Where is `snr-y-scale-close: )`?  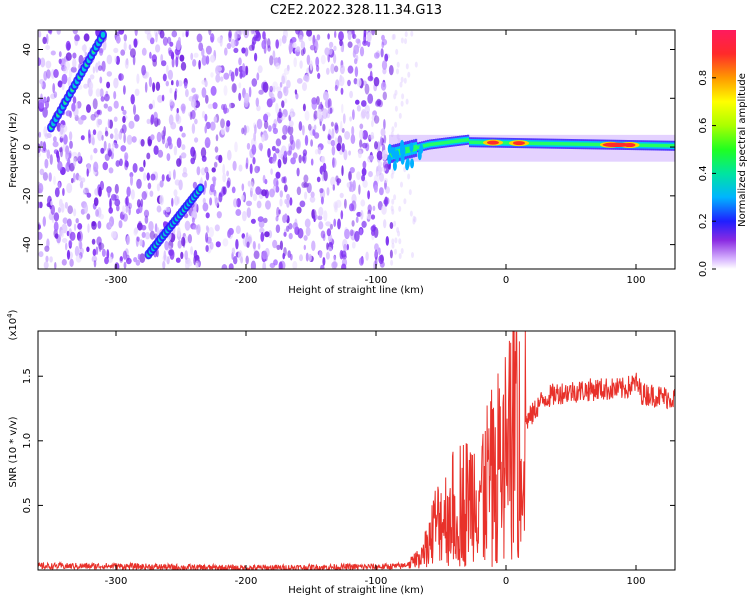
snr-y-scale-close: ) is located at coordinates (13, 311).